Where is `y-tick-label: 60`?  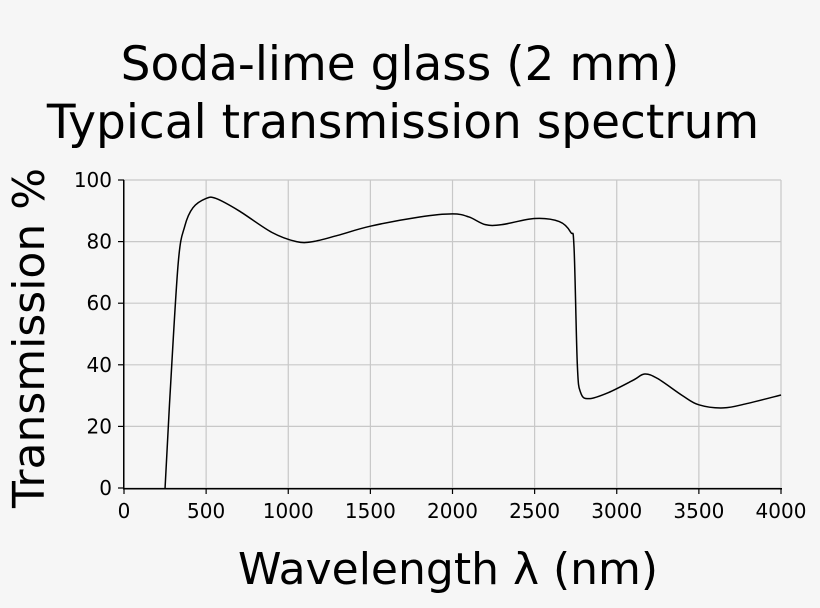 y-tick-label: 60 is located at coordinates (99, 303).